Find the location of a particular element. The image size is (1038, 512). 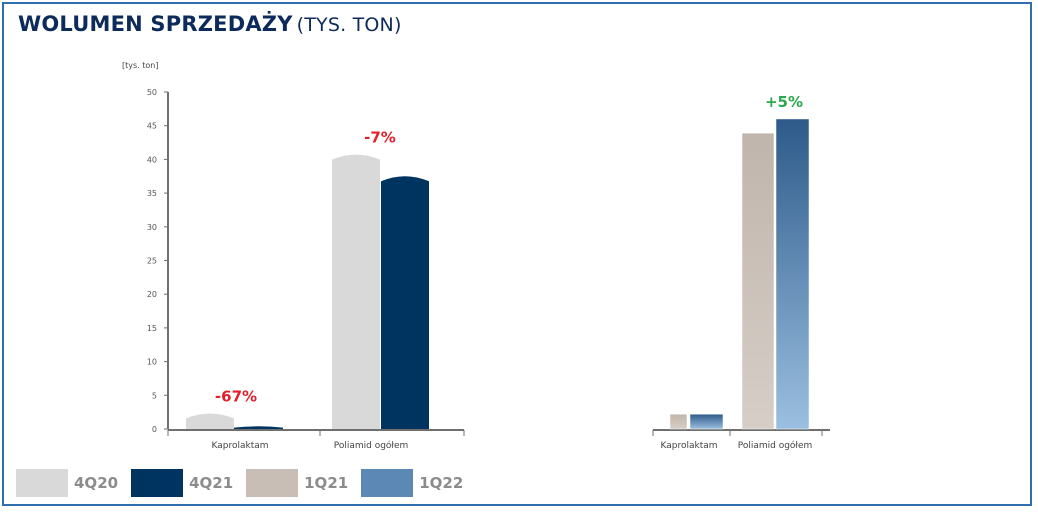

y-tick-label: 15 is located at coordinates (152, 328).